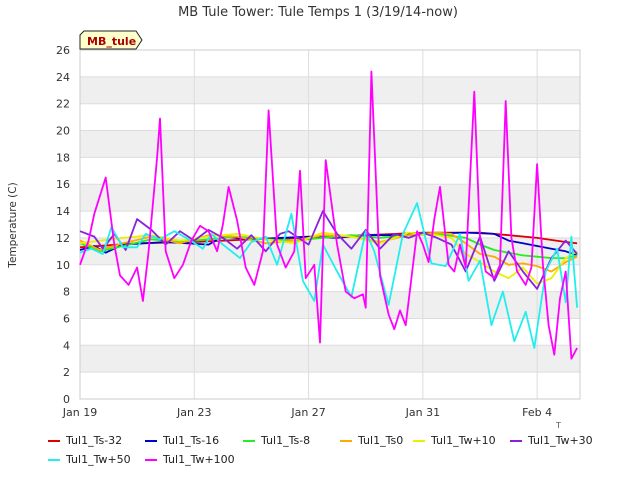 The height and width of the screenshot is (480, 640). I want to click on x-tick-labels: Jan 19 Jan 23 Jan 27 Jan 31 Feb 4, so click(307, 412).